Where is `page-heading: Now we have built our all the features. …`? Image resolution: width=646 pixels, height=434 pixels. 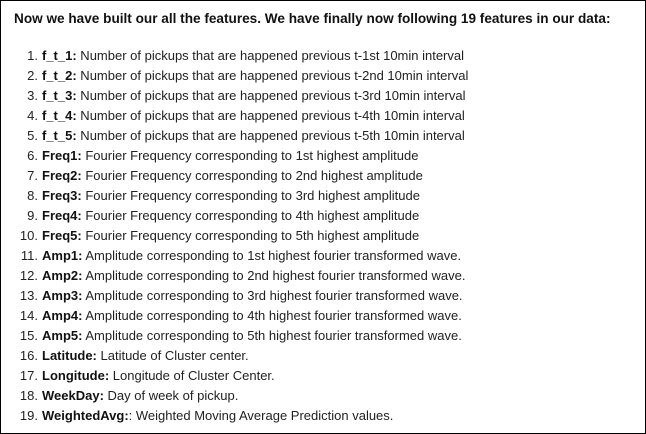 page-heading: Now we have built our all the features. … is located at coordinates (312, 18).